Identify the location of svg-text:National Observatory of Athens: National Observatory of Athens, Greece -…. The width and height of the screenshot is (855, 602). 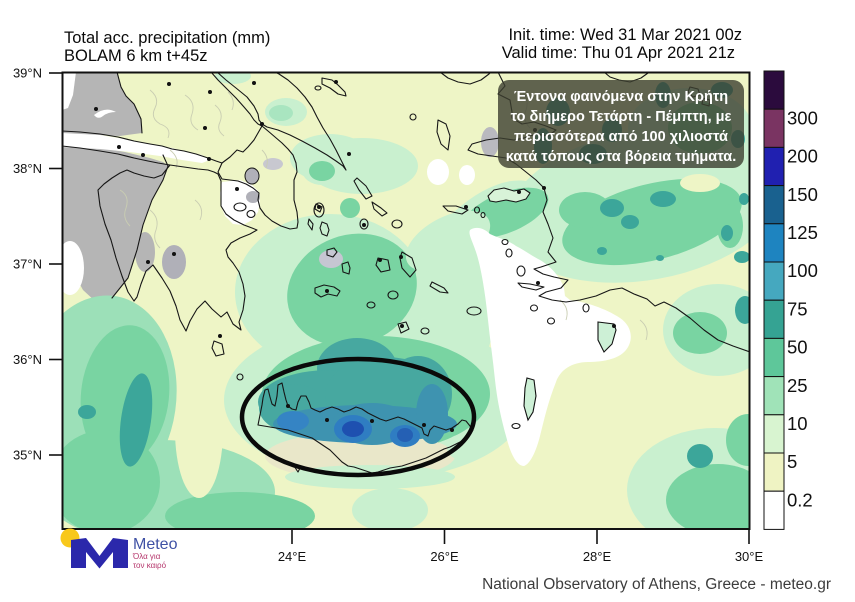
(656, 584).